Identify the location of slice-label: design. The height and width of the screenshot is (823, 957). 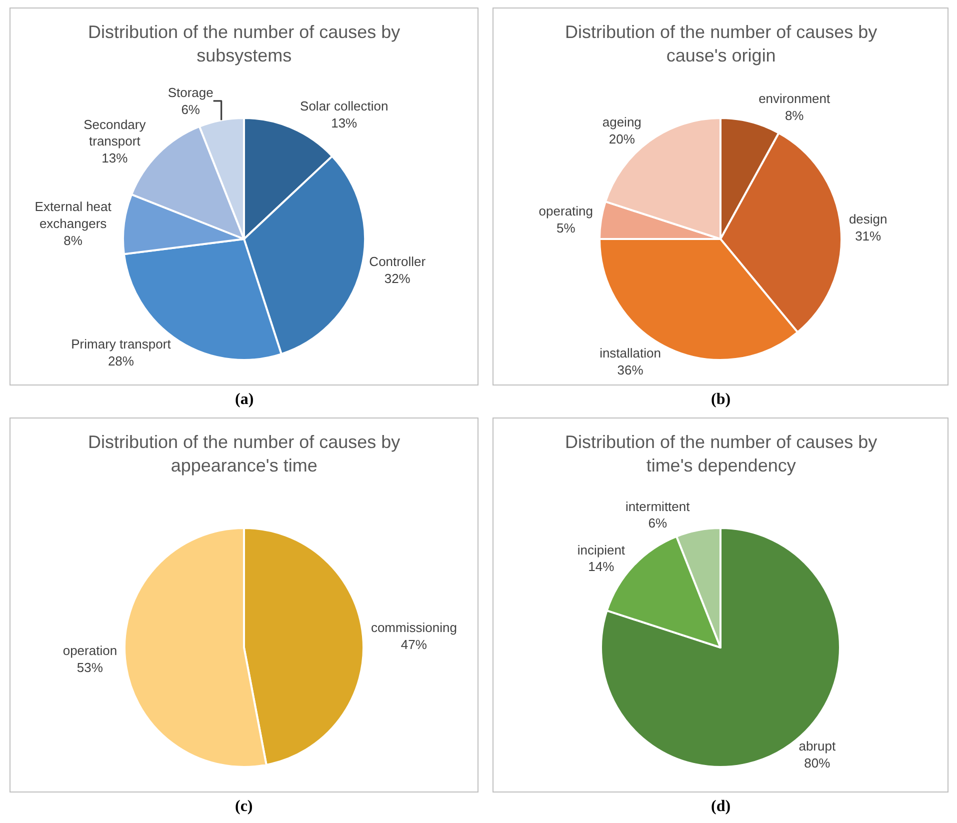
(868, 219).